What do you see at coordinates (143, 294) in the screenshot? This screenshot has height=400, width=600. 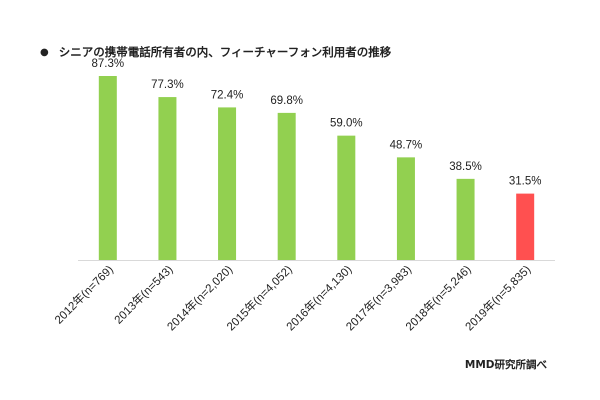 I see `x-tick-label: 2013年(n=543)` at bounding box center [143, 294].